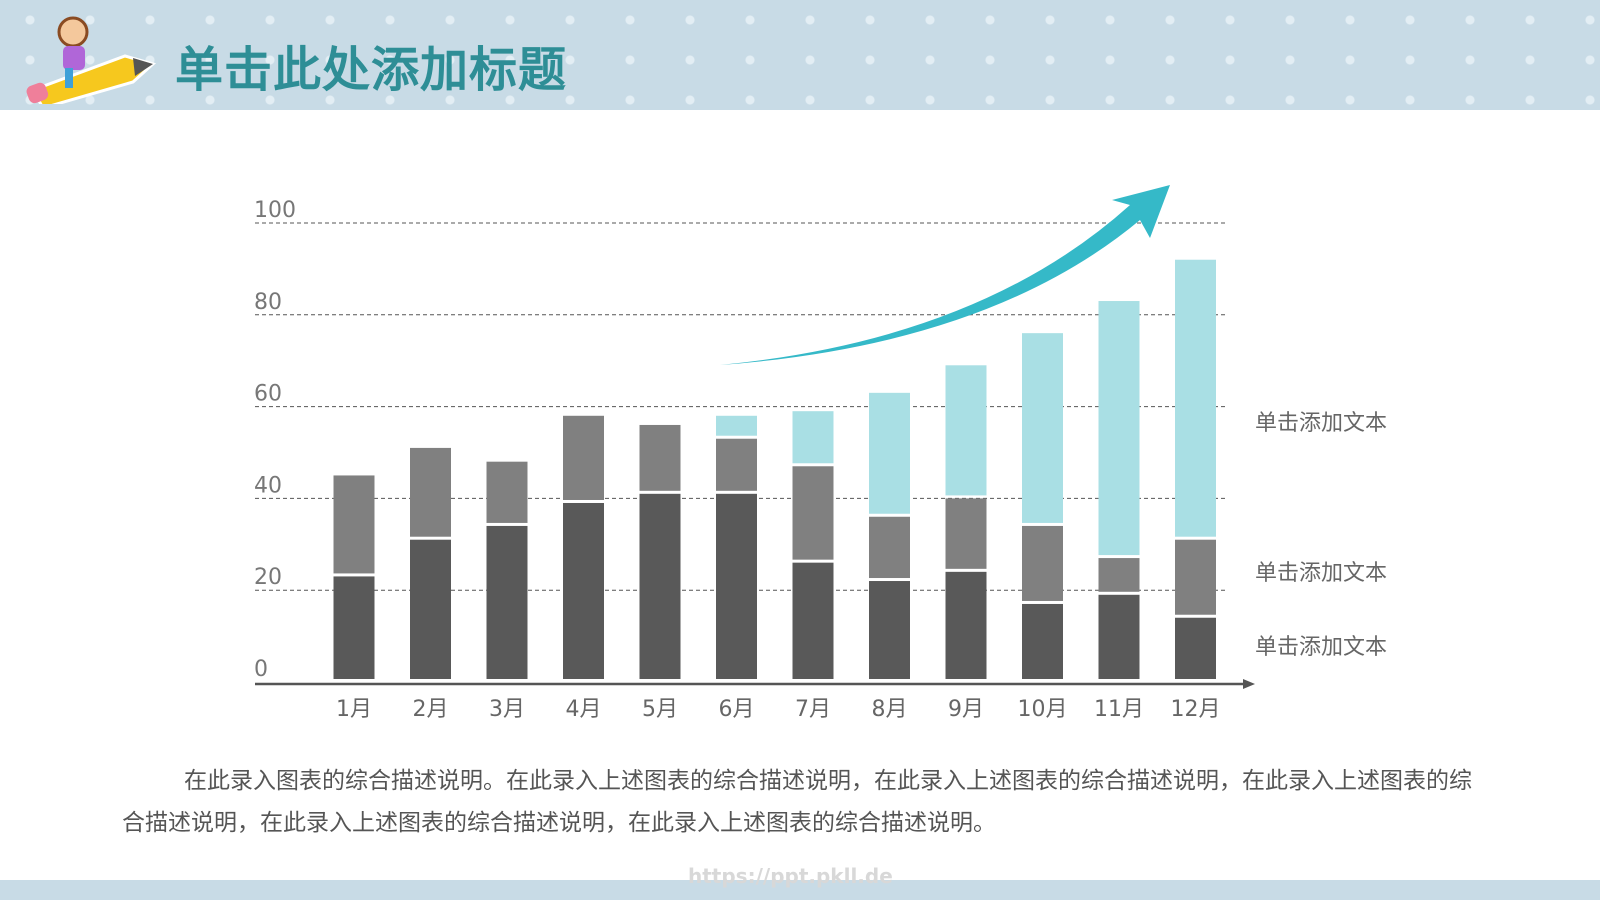 This screenshot has height=900, width=1600. Describe the element at coordinates (890, 709) in the screenshot. I see `x-tick-label: 8月` at that location.